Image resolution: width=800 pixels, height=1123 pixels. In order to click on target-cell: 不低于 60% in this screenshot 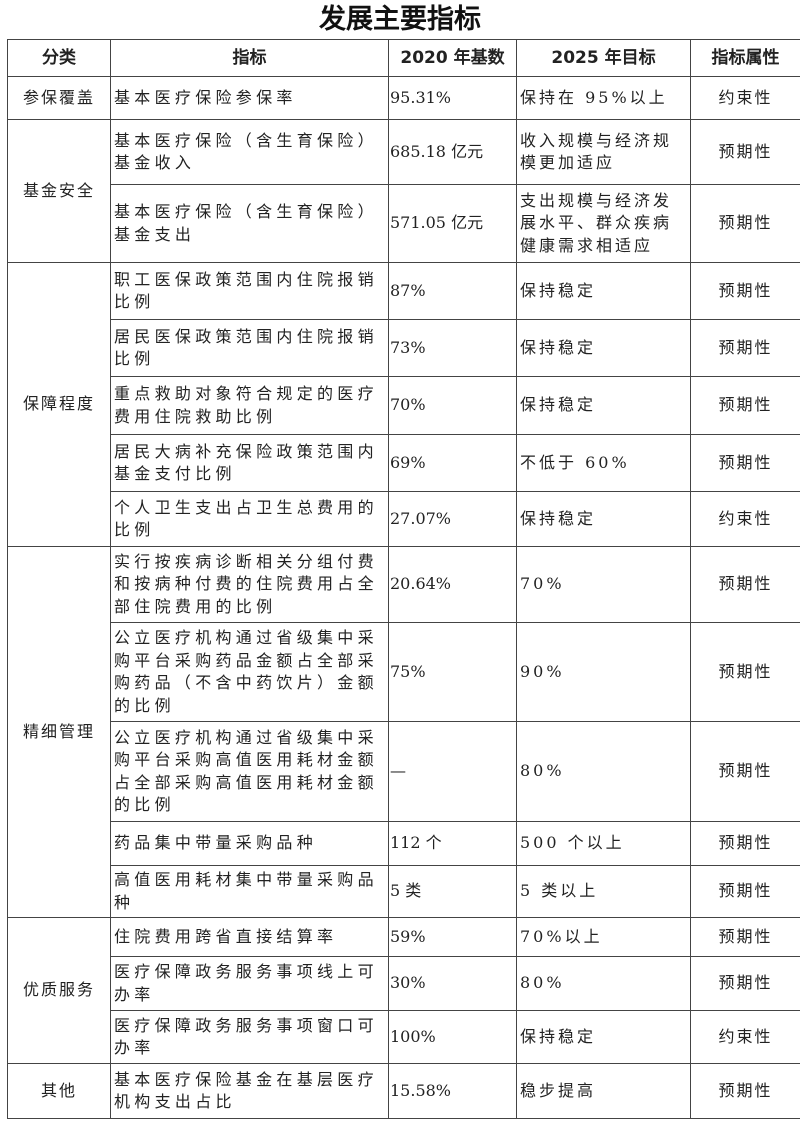, I will do `click(603, 463)`.